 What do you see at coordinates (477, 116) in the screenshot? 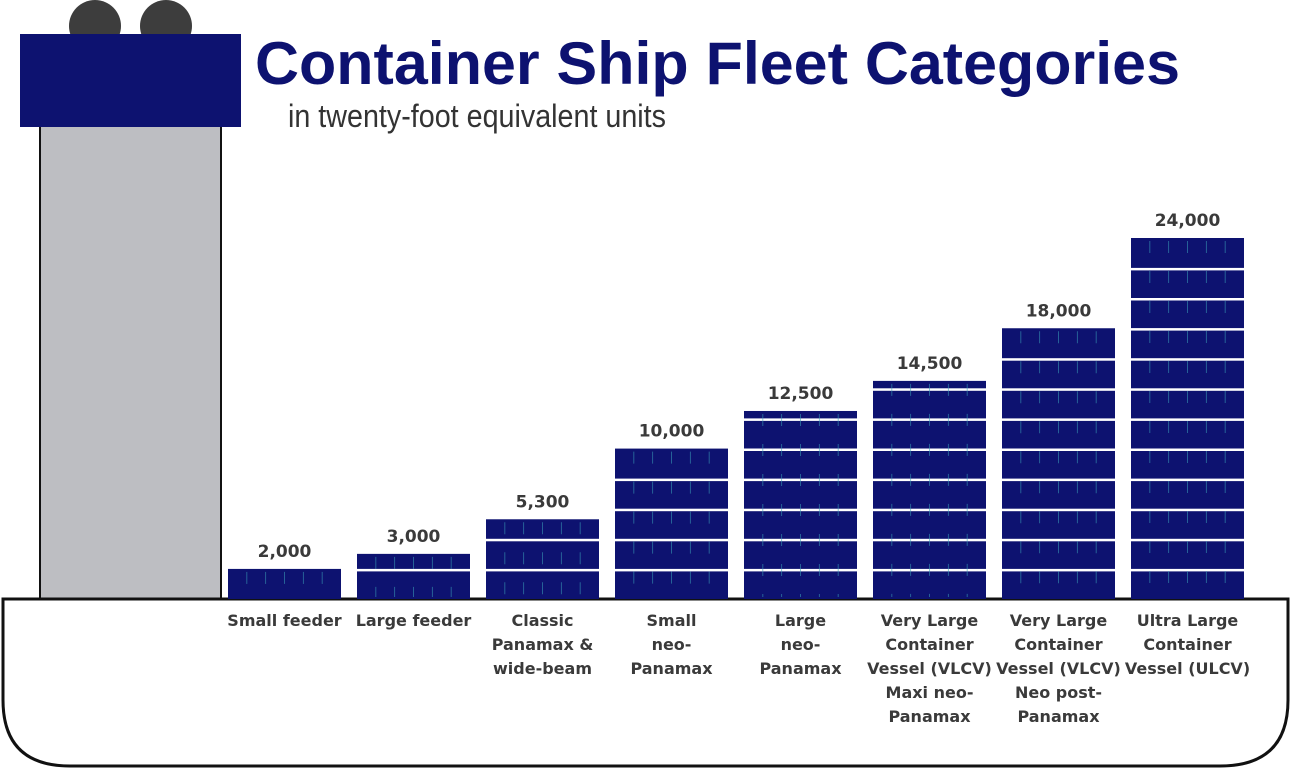
I see `chart-subtitle: in twenty-foot equivalent units` at bounding box center [477, 116].